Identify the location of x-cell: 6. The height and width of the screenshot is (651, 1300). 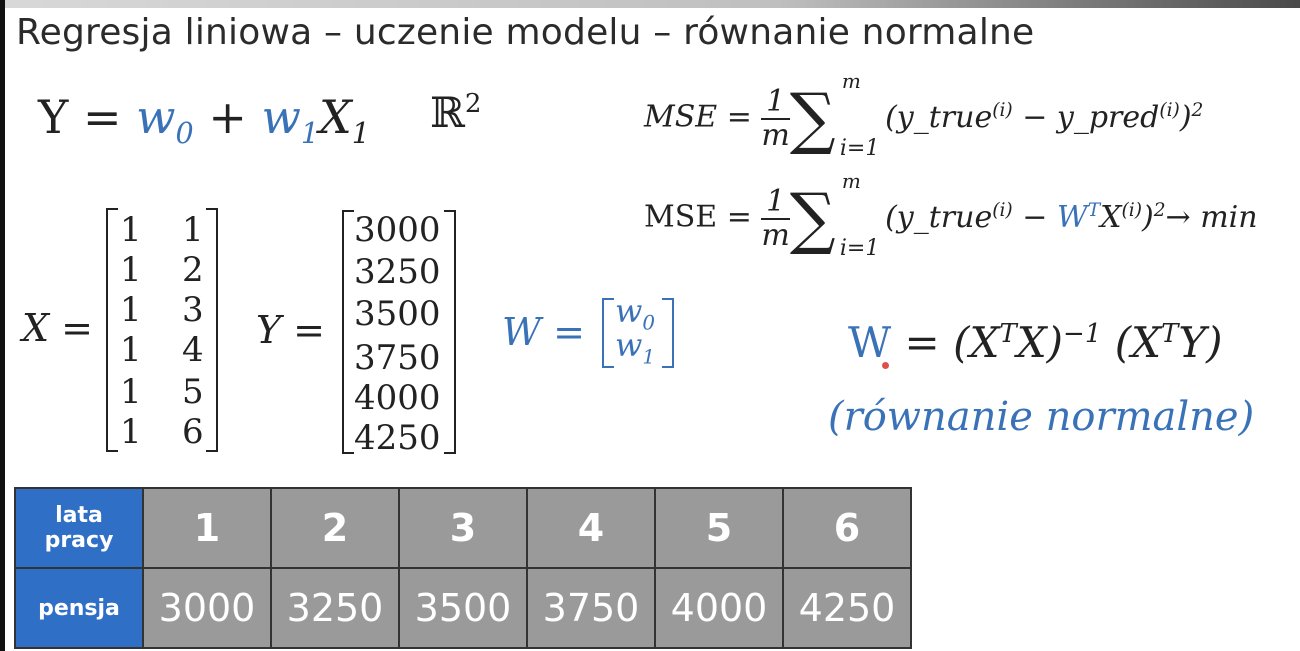
(193, 432).